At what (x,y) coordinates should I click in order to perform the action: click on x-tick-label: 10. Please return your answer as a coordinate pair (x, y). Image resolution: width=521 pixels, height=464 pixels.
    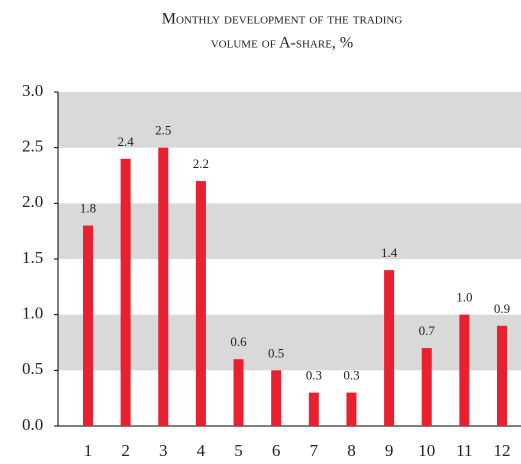
    Looking at the image, I should click on (426, 450).